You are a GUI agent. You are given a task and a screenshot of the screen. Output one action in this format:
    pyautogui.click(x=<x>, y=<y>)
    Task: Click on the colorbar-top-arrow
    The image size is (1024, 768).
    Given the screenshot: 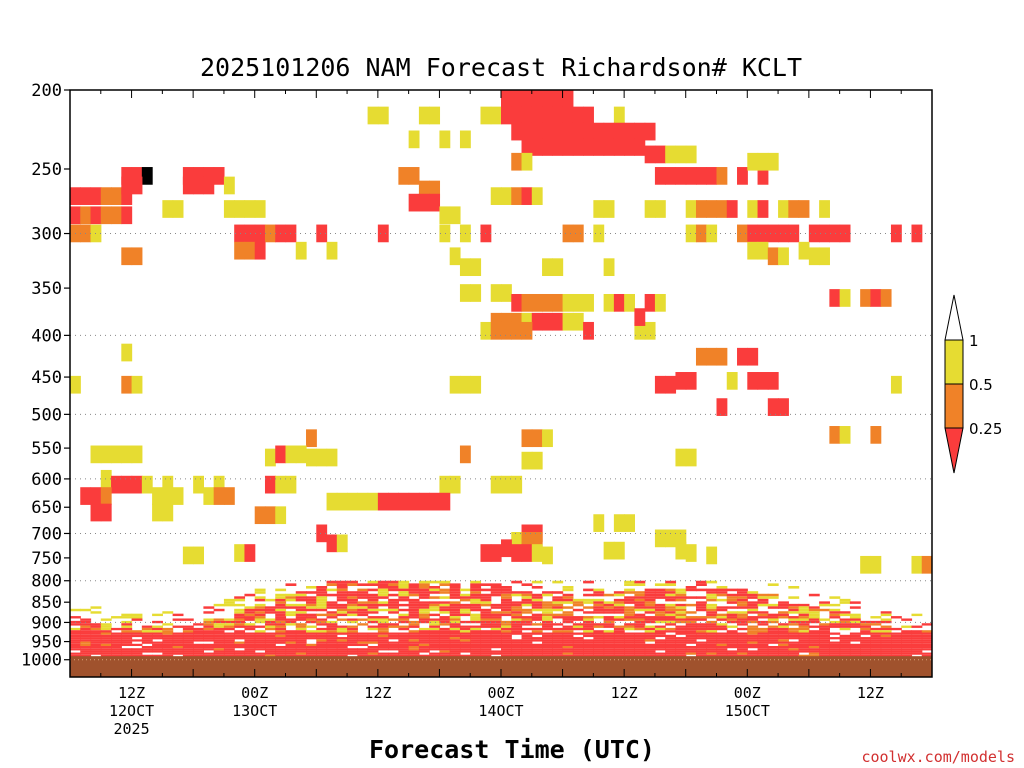 What is the action you would take?
    pyautogui.click(x=954, y=317)
    